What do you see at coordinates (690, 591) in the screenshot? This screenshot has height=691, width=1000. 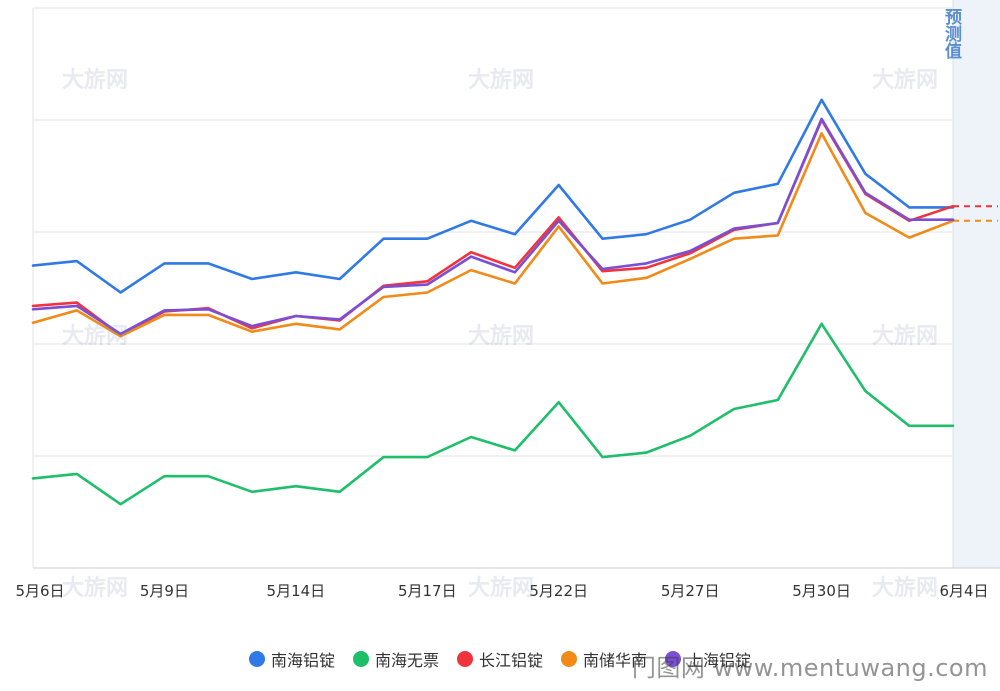 I see `x-tick-label: 5月27日` at bounding box center [690, 591].